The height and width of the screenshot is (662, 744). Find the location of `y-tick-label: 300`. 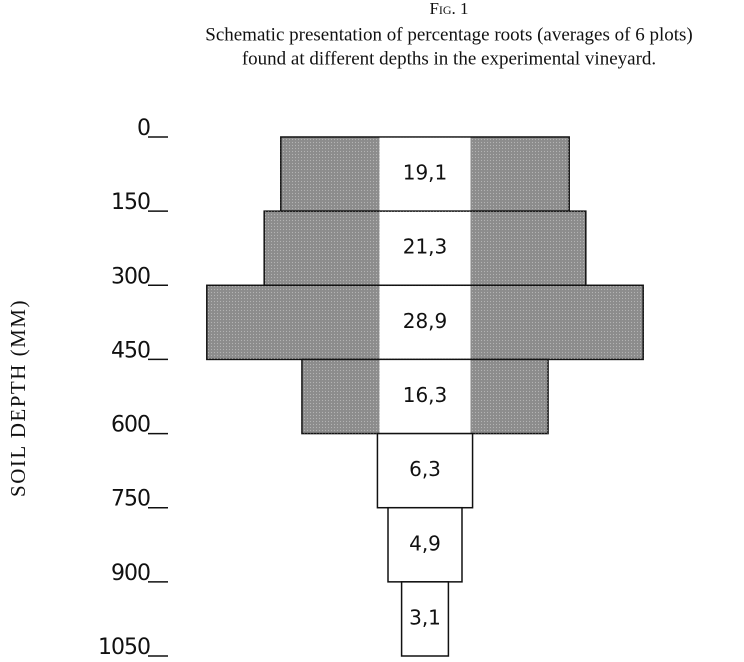

y-tick-label: 300 is located at coordinates (130, 276).